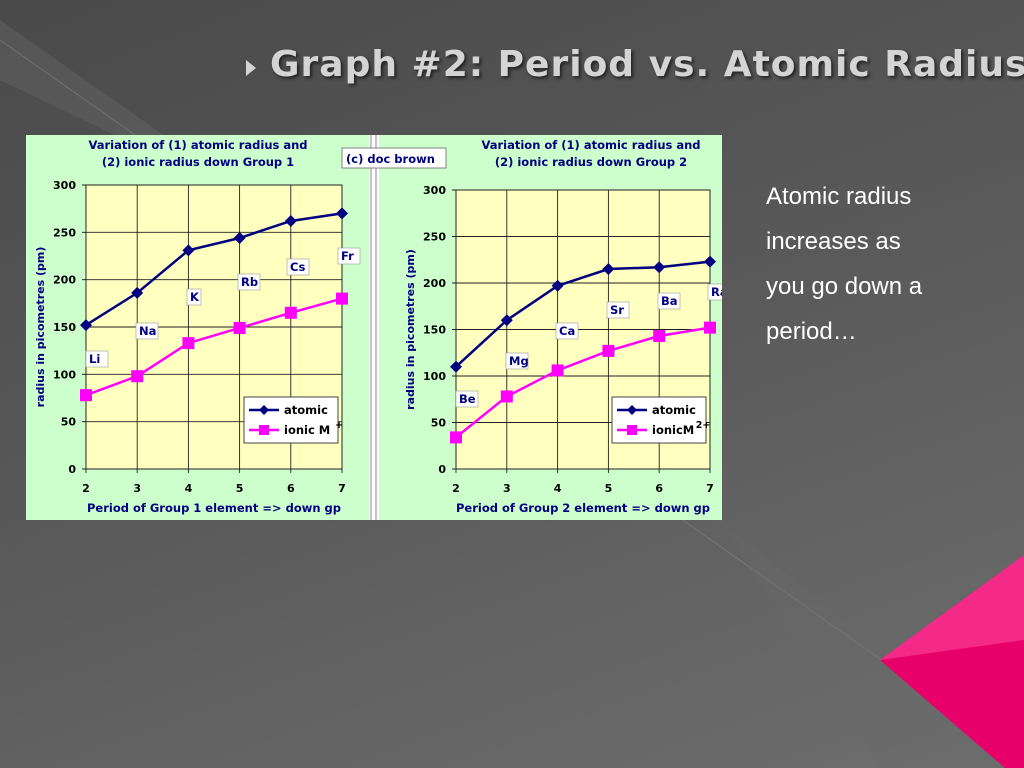  Describe the element at coordinates (214, 508) in the screenshot. I see `x-axis-label: Period of Group 1 element => down gp` at that location.